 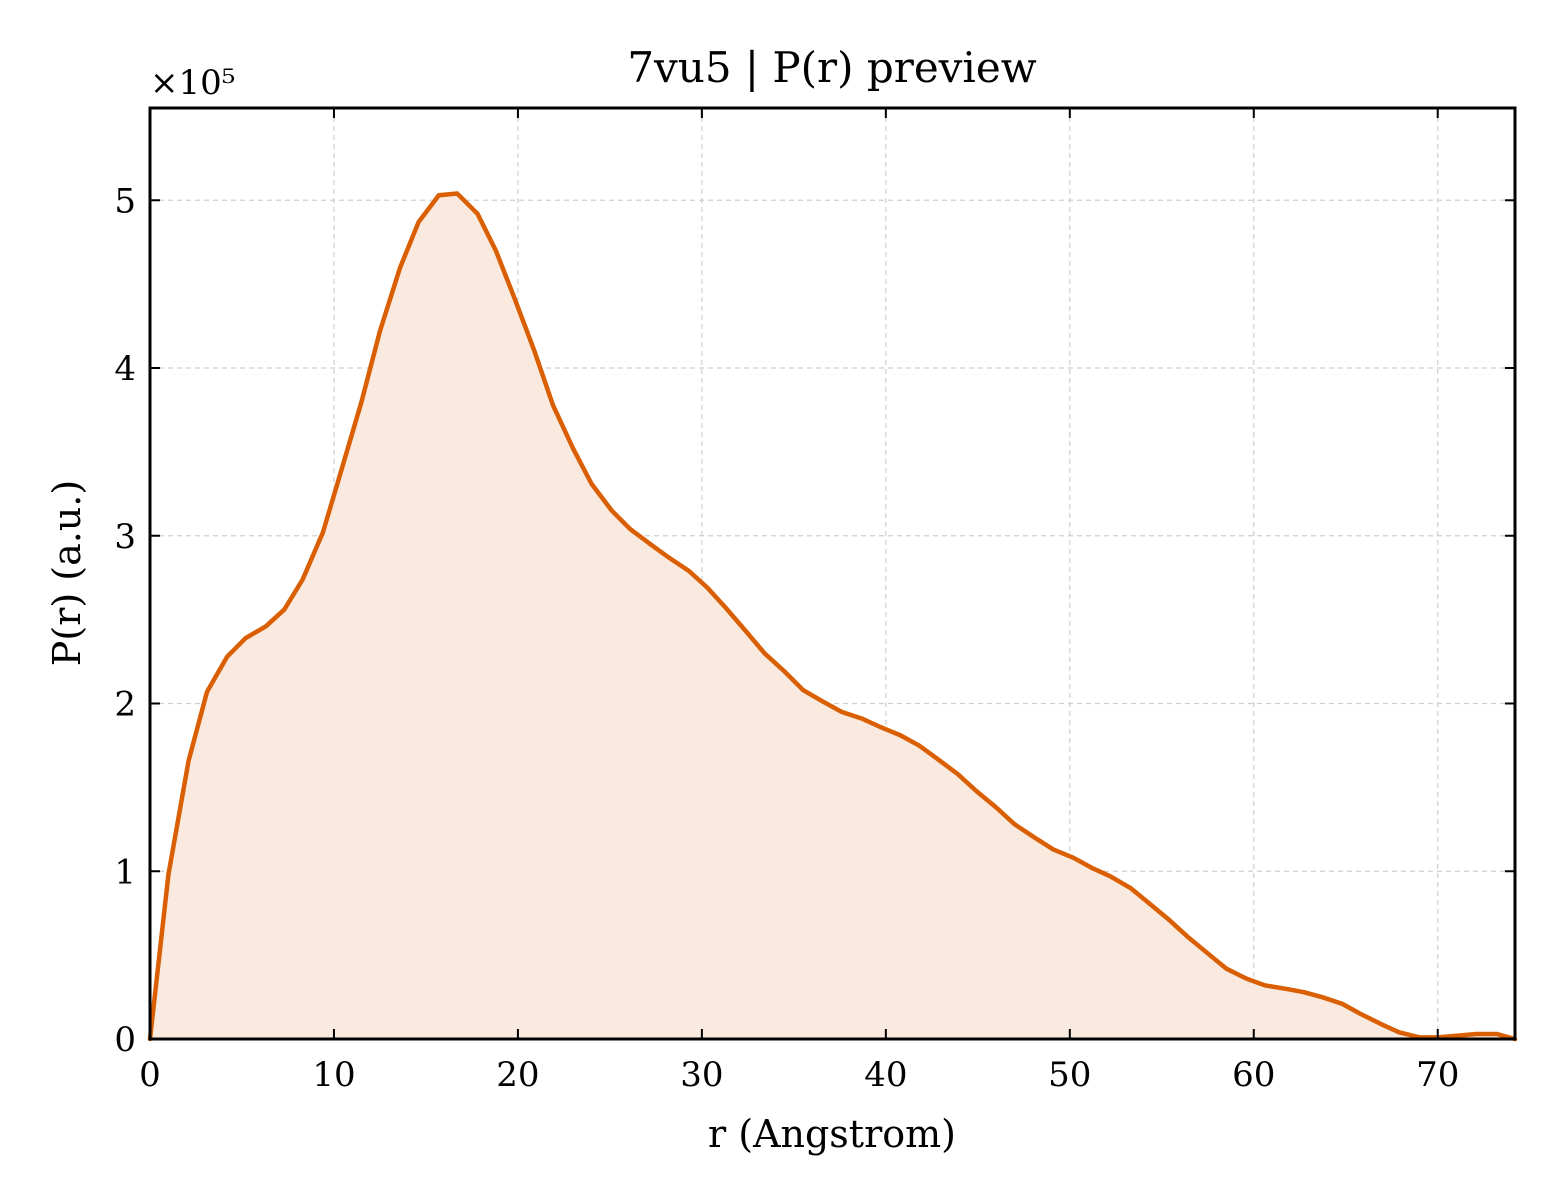 What do you see at coordinates (125, 537) in the screenshot?
I see `y-tick-label: 3` at bounding box center [125, 537].